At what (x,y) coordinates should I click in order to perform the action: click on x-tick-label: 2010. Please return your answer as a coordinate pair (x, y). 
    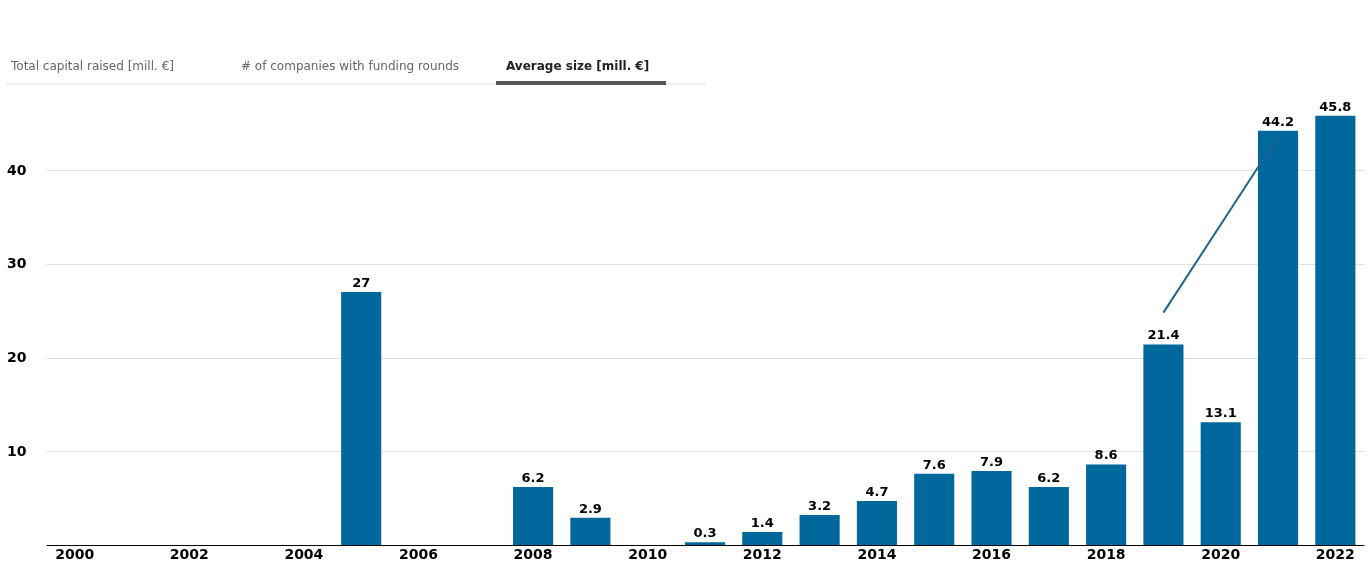
    Looking at the image, I should click on (648, 553).